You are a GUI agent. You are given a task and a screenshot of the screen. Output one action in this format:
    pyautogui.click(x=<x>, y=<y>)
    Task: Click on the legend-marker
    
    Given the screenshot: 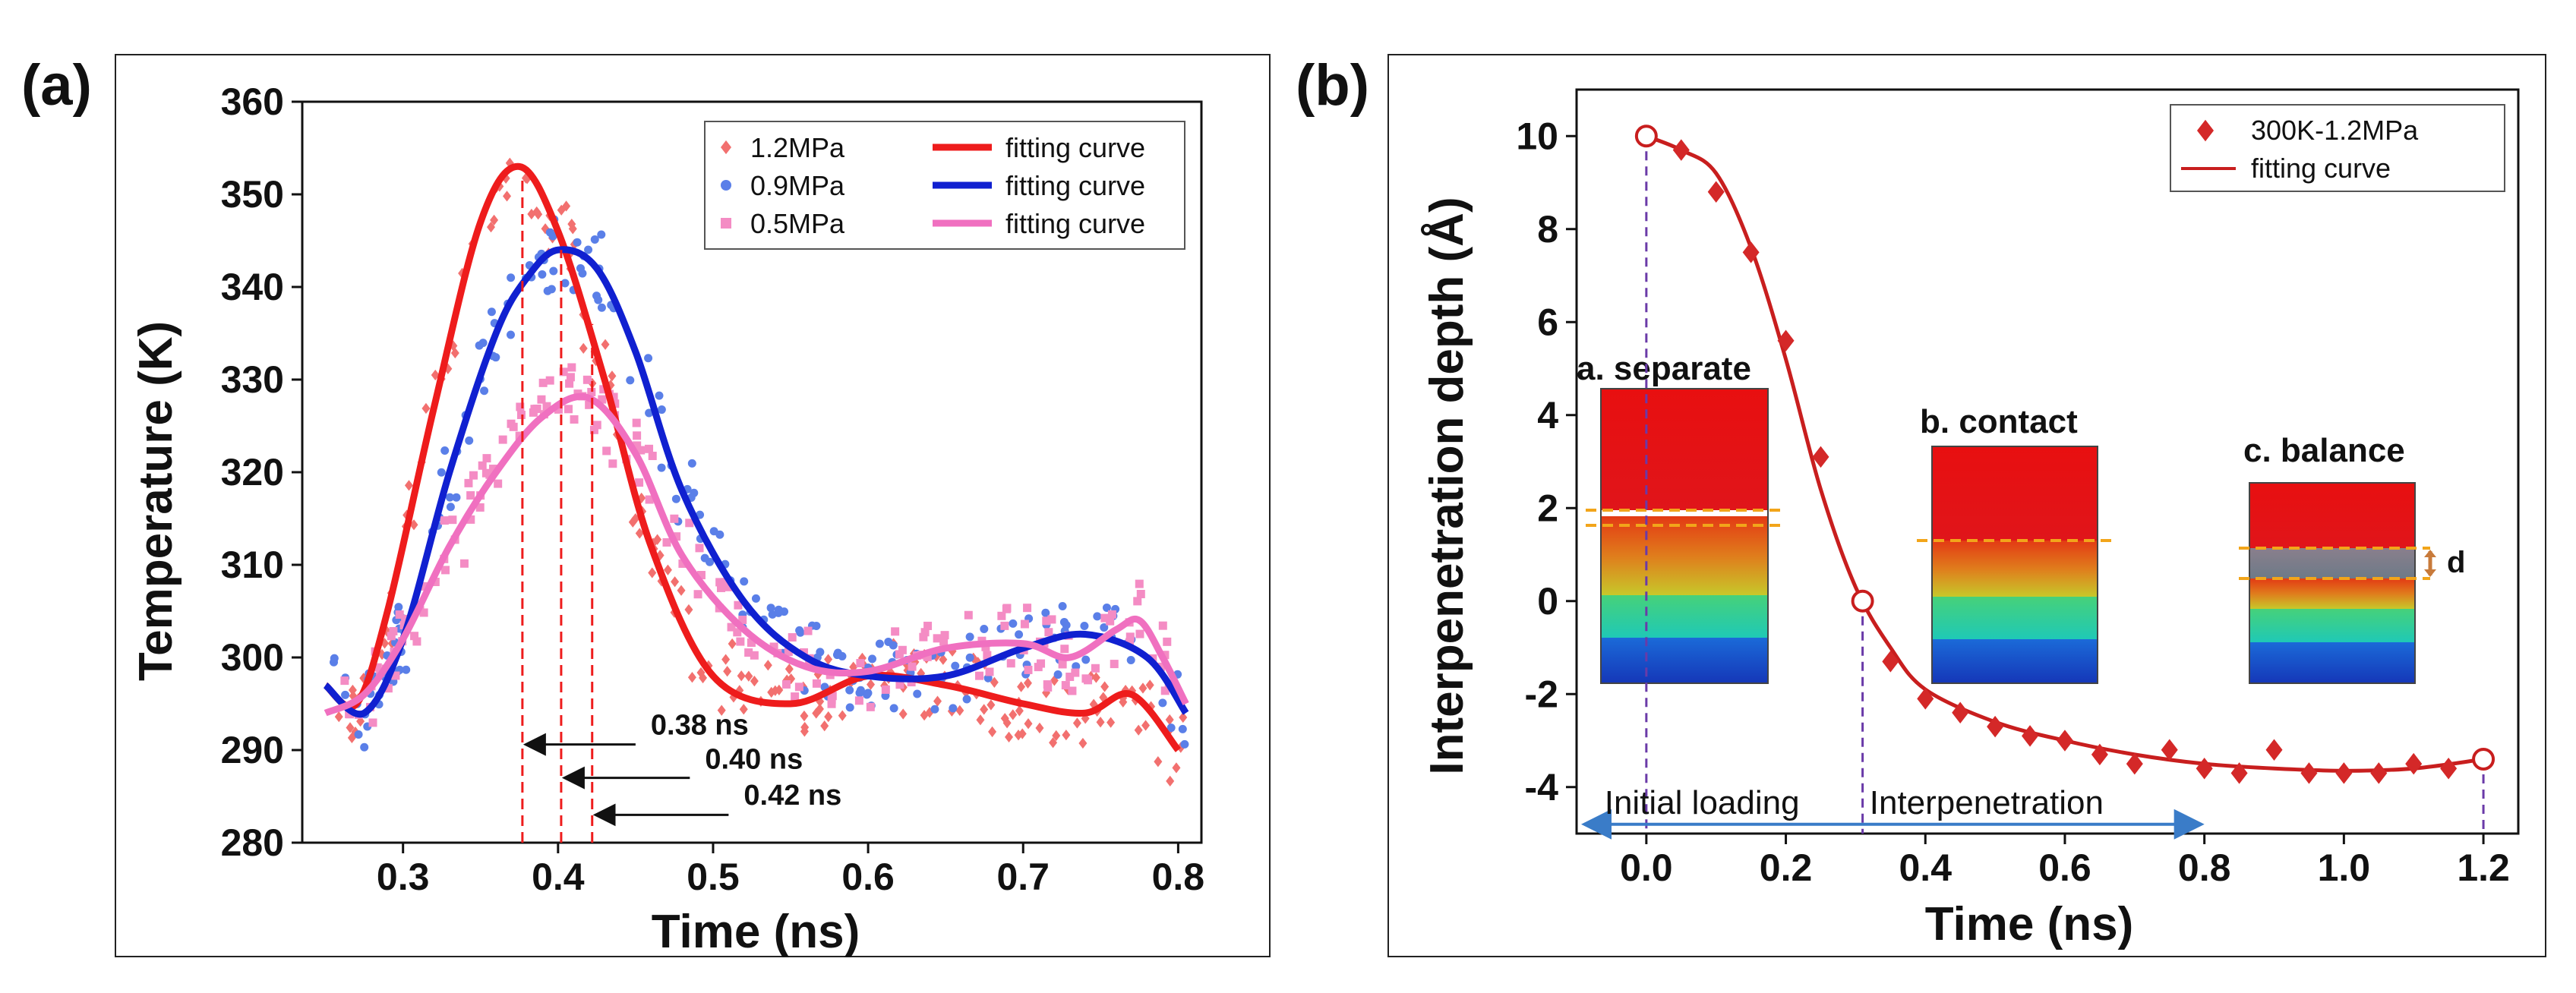 What is the action you would take?
    pyautogui.click(x=726, y=185)
    